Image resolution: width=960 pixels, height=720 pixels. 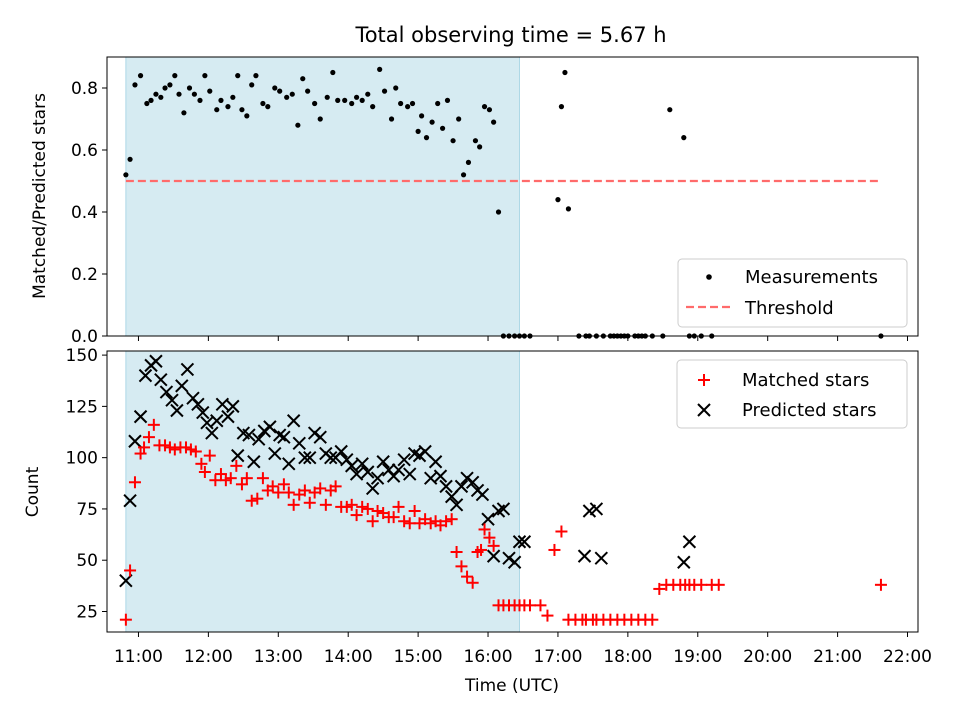 I want to click on x-tick-label: 12:00, so click(x=208, y=657).